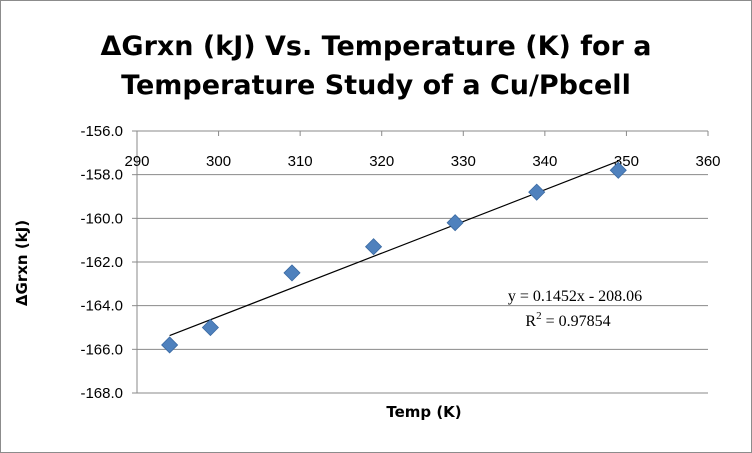 The width and height of the screenshot is (752, 453). I want to click on y-axis-title: ΔGrxn (kJ), so click(22, 263).